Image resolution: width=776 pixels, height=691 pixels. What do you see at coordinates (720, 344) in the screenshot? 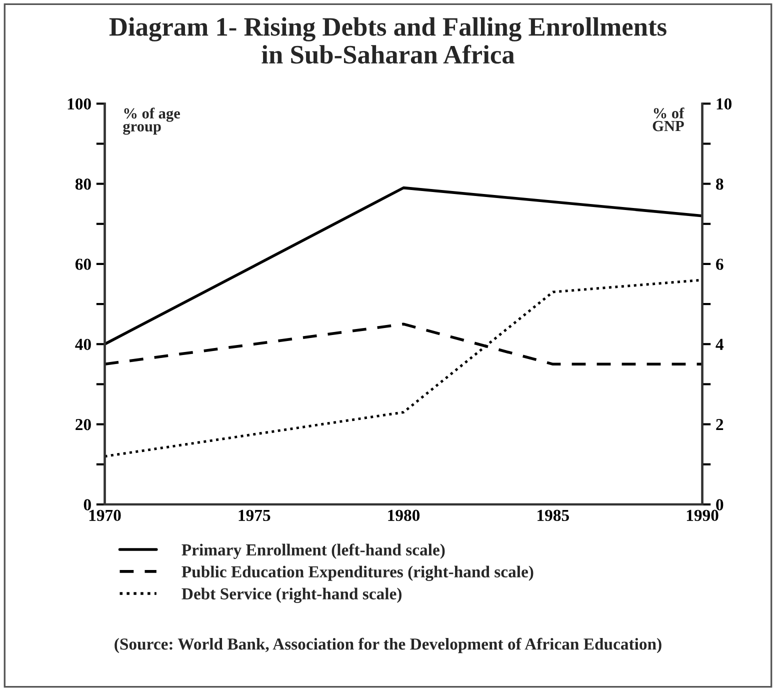
I see `y2-tick-label: 4` at bounding box center [720, 344].